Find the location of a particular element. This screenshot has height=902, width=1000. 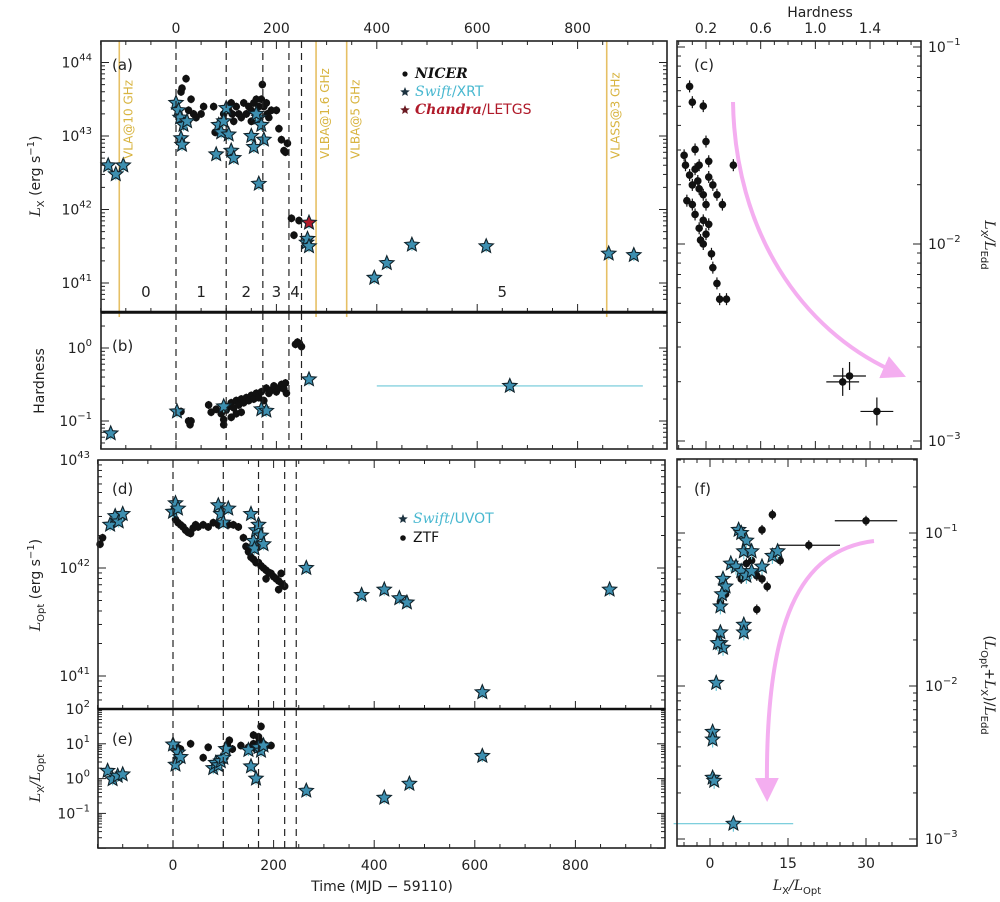

x-tick-label-top: 200 is located at coordinates (276, 29).